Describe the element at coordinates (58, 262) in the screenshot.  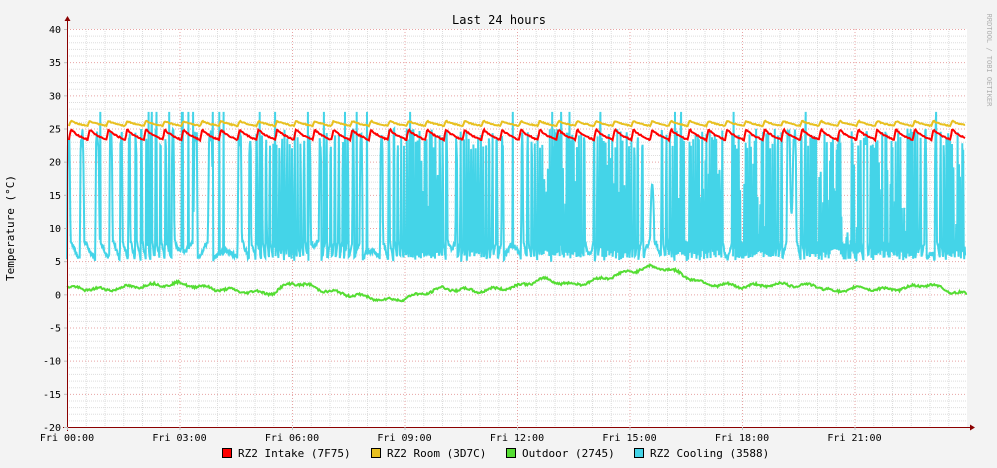
I see `y-tick-label: 5` at that location.